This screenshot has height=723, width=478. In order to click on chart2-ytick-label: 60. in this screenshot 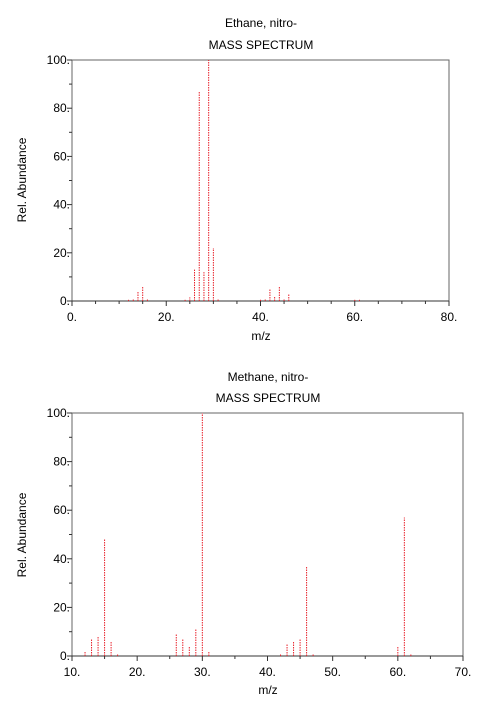, I will do `click(61, 510)`.